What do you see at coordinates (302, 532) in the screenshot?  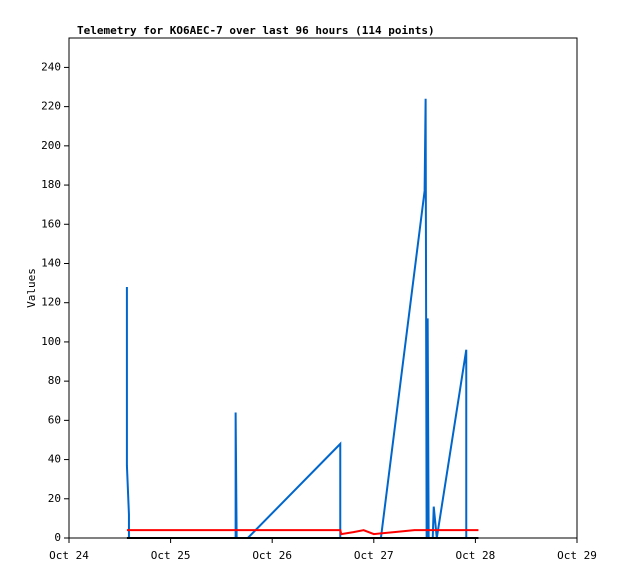 I see `series-line` at bounding box center [302, 532].